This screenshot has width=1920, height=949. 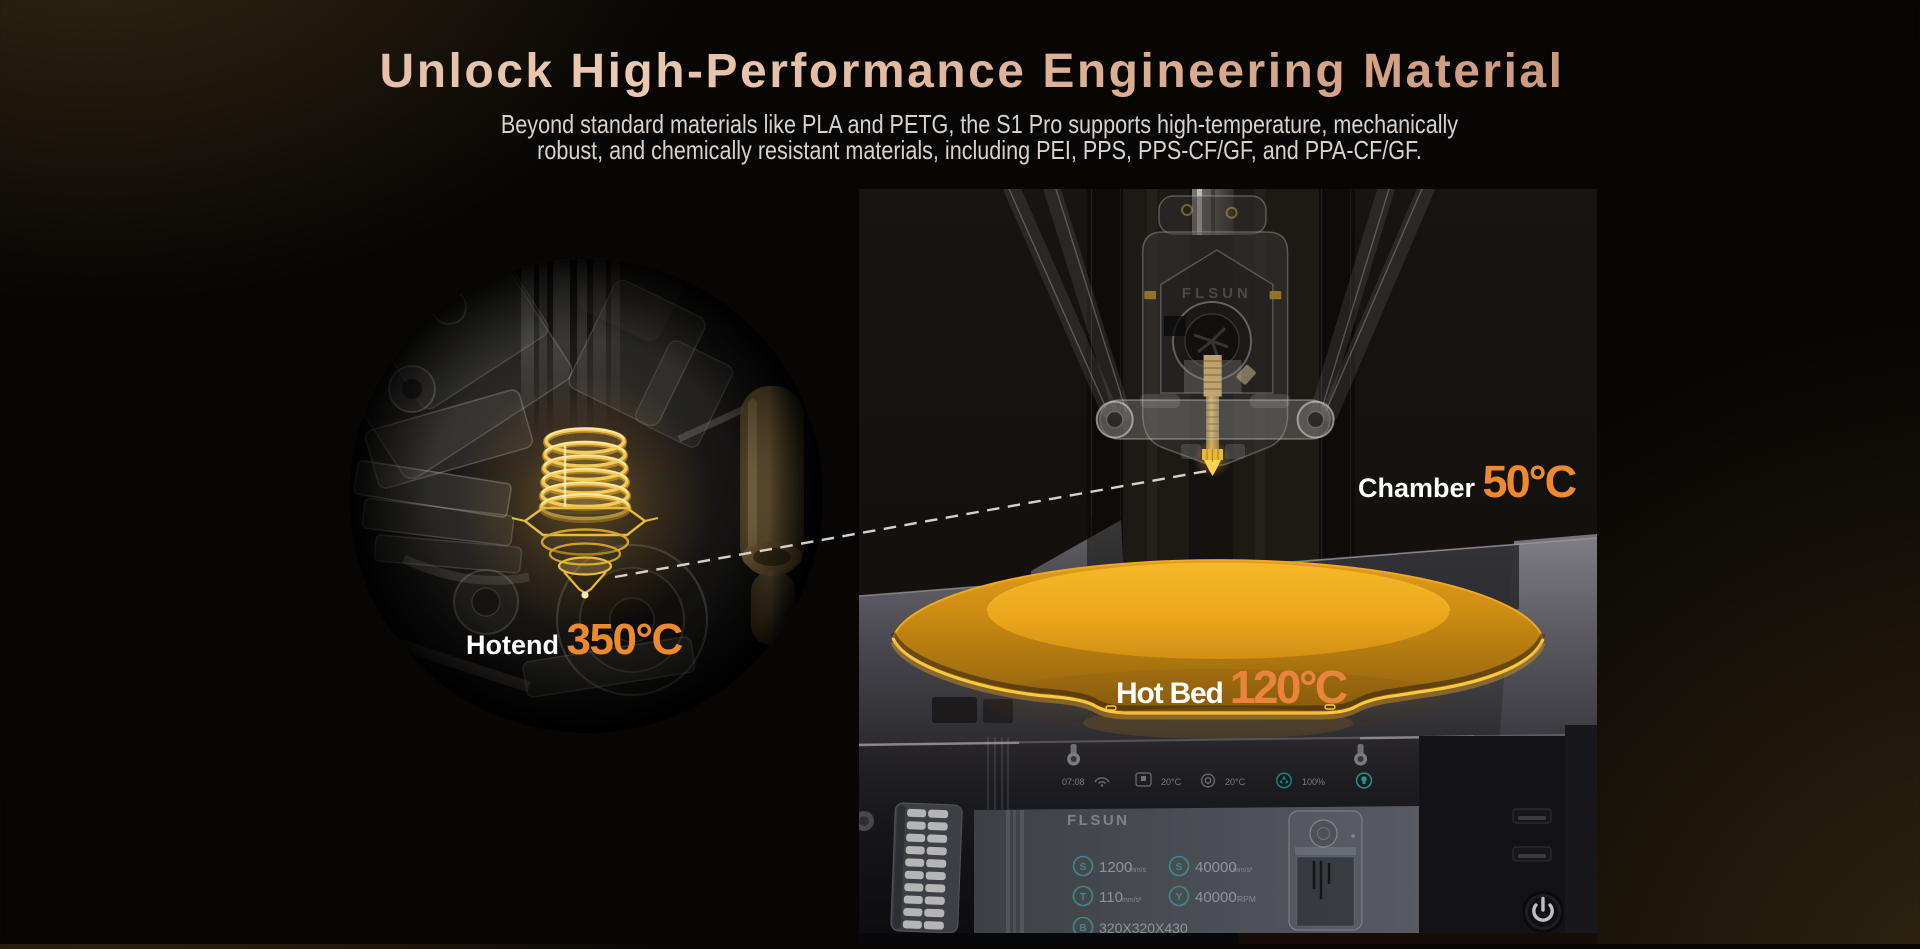 What do you see at coordinates (1083, 897) in the screenshot?
I see `svg-text: T` at bounding box center [1083, 897].